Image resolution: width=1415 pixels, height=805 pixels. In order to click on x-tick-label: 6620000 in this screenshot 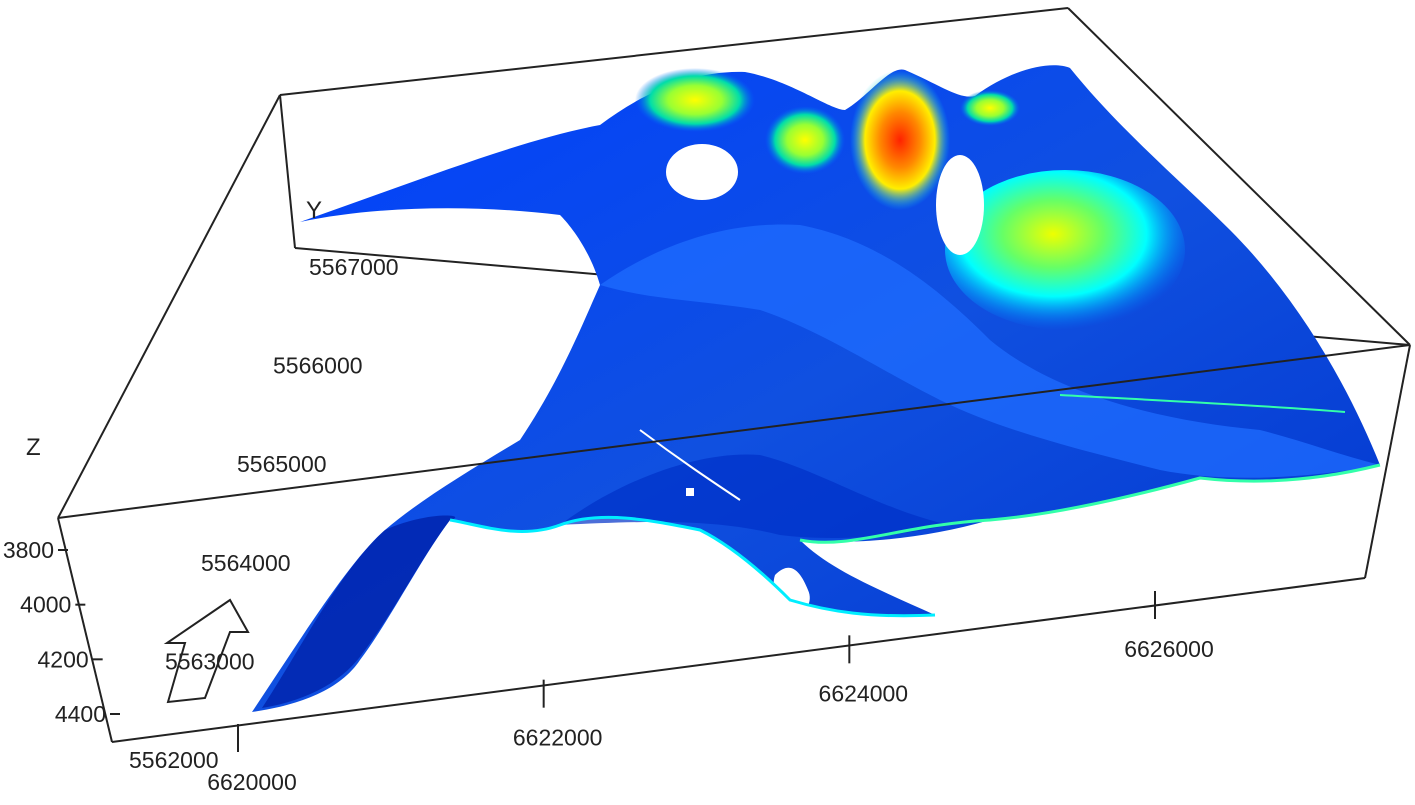, I will do `click(252, 782)`.